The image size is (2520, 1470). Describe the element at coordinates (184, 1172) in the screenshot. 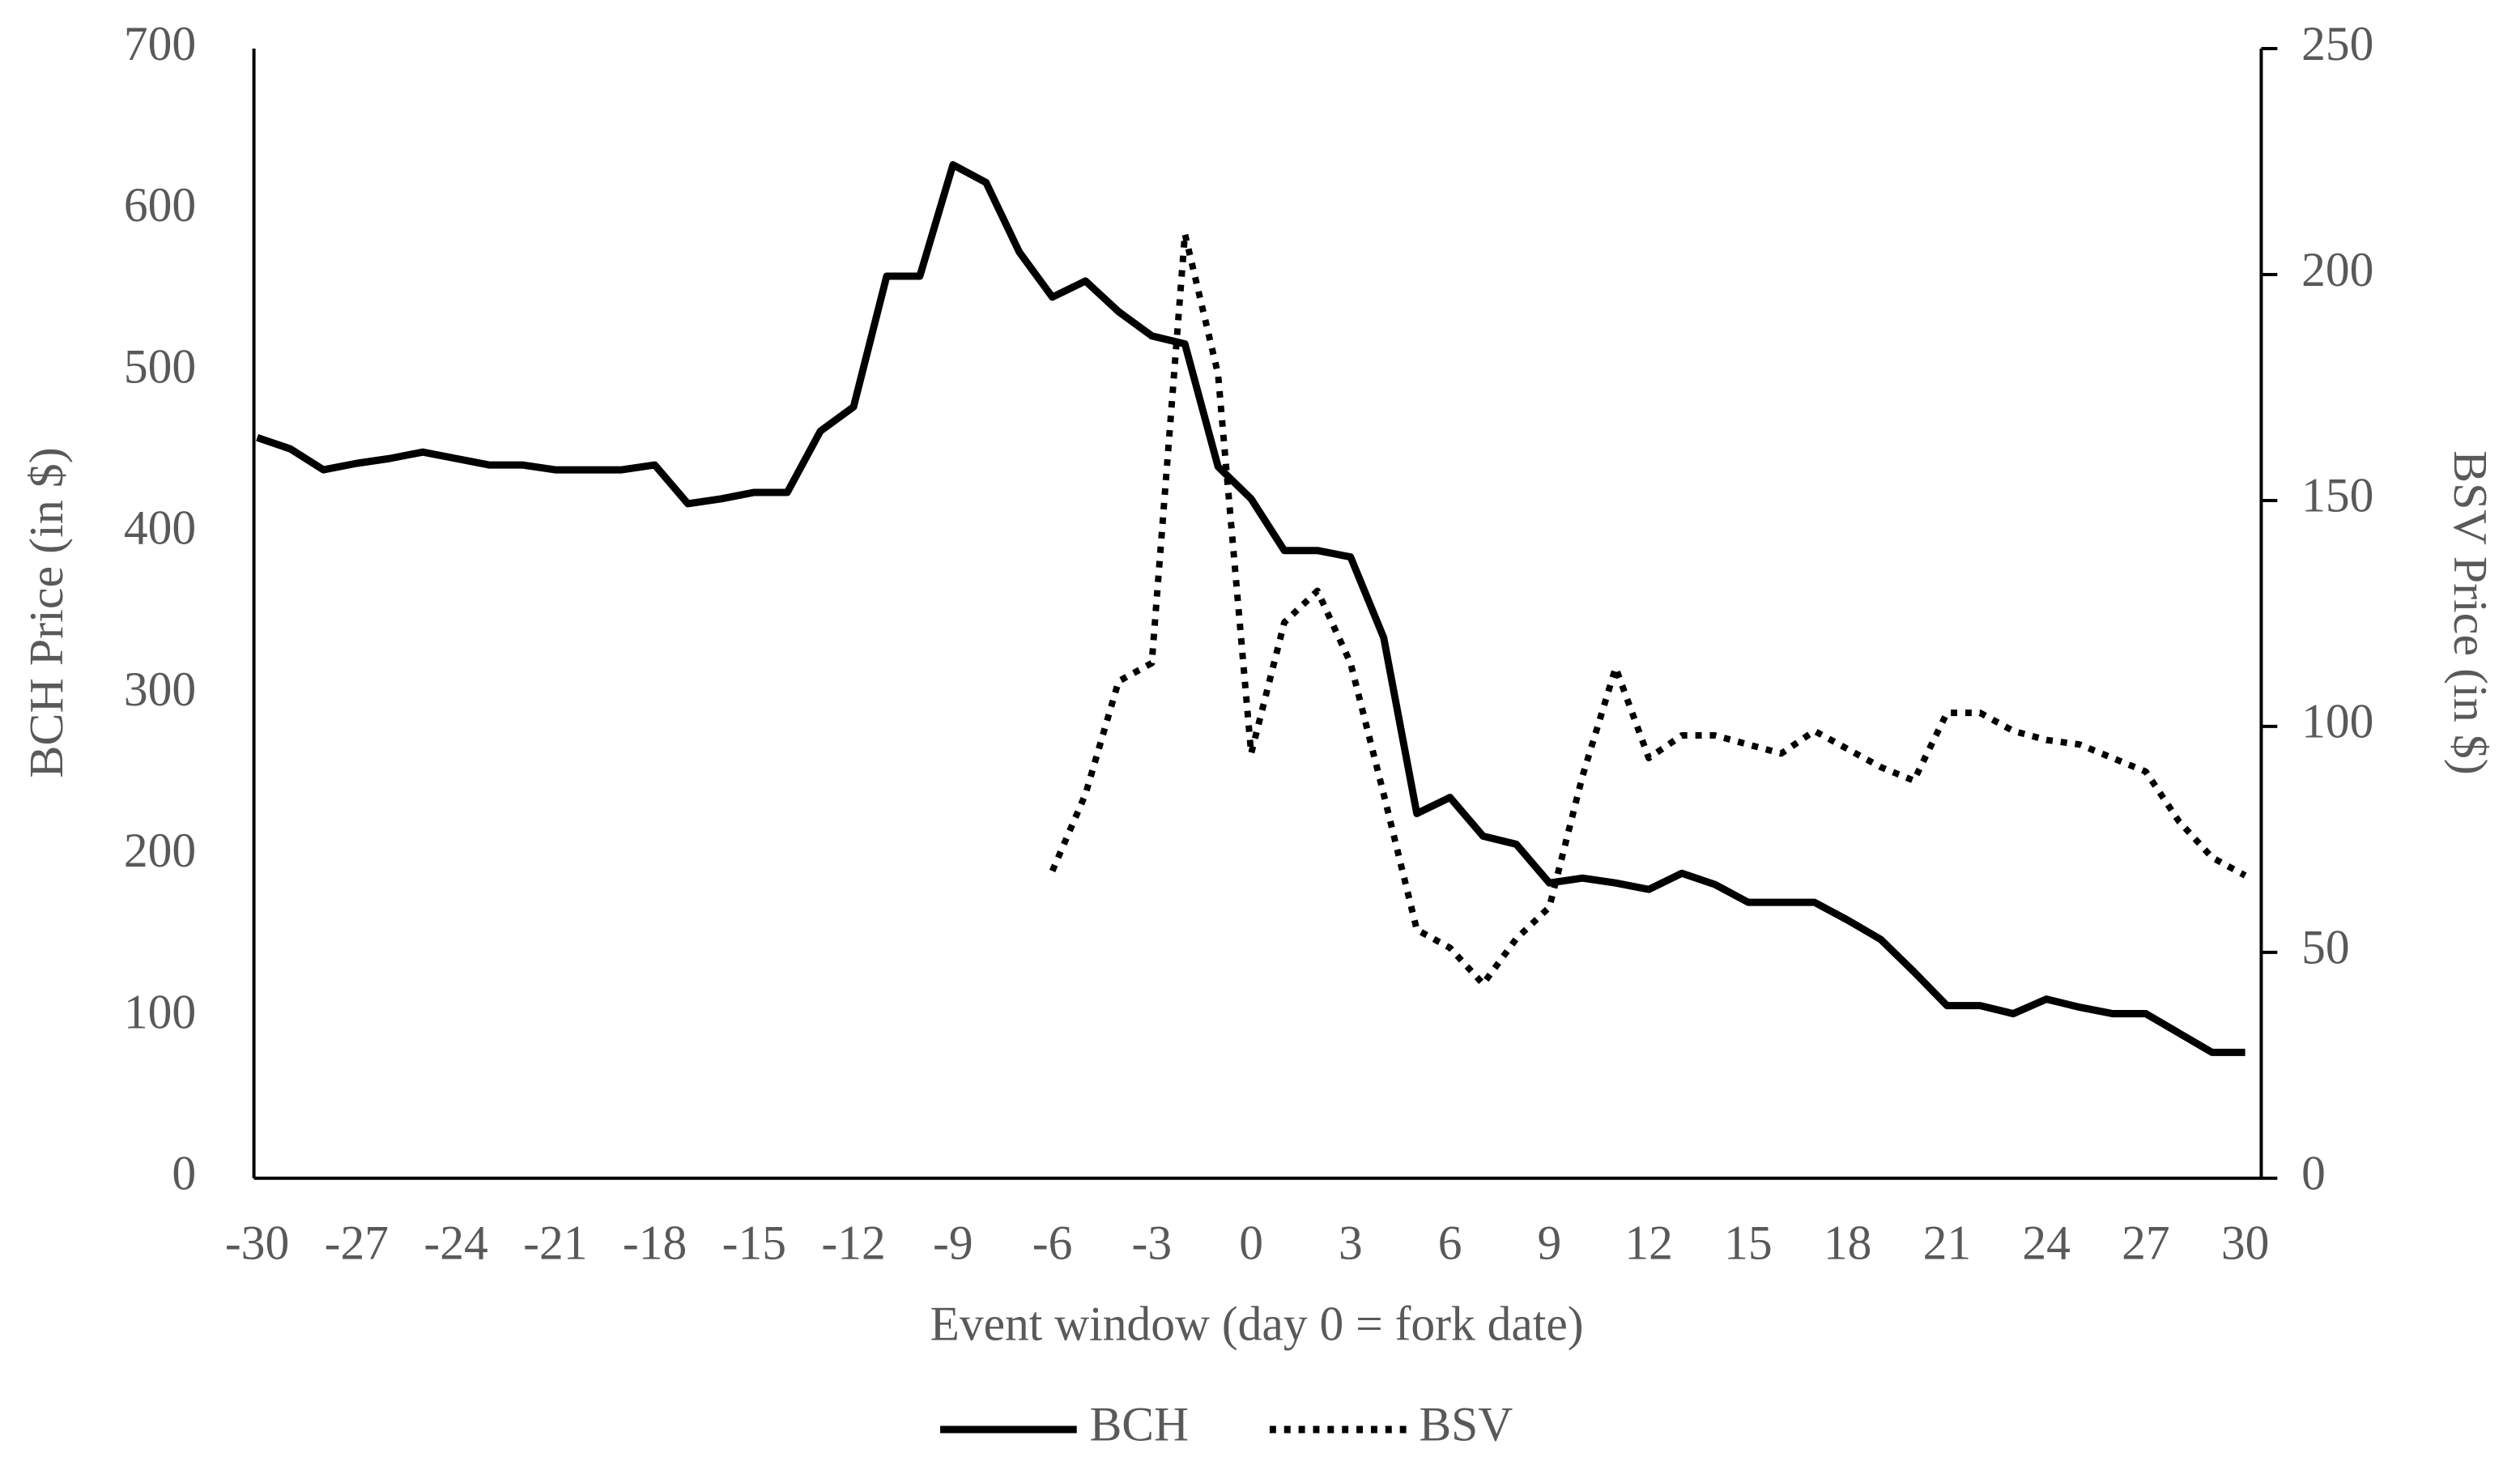

I see `y-tick-label: 0` at that location.